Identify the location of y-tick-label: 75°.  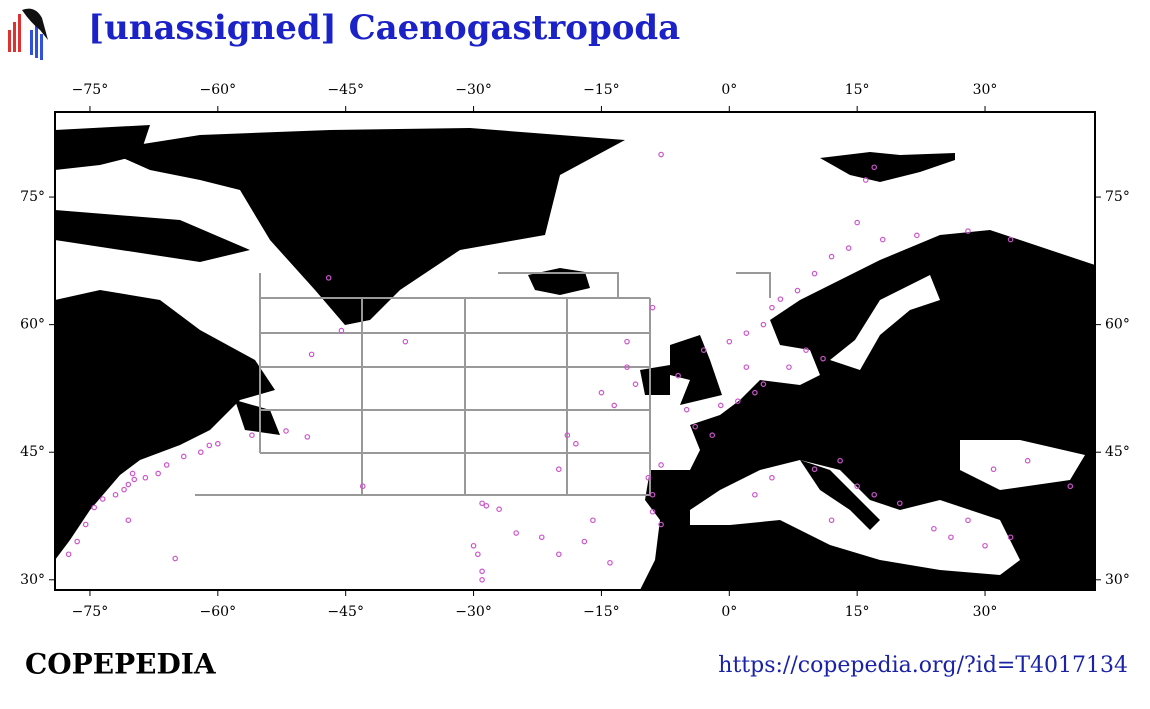
(32, 197).